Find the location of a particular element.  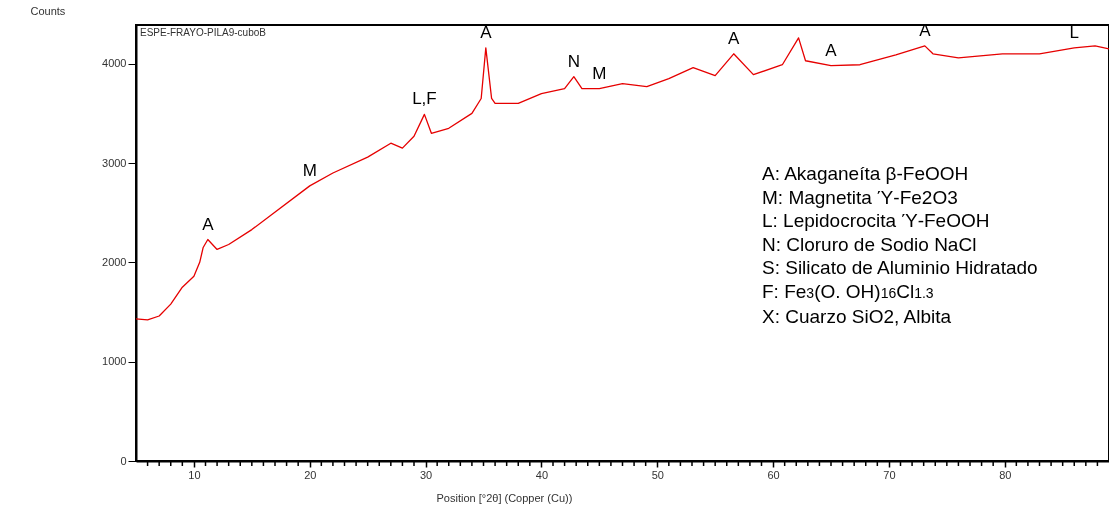

x-tick-label: 40 is located at coordinates (542, 474).